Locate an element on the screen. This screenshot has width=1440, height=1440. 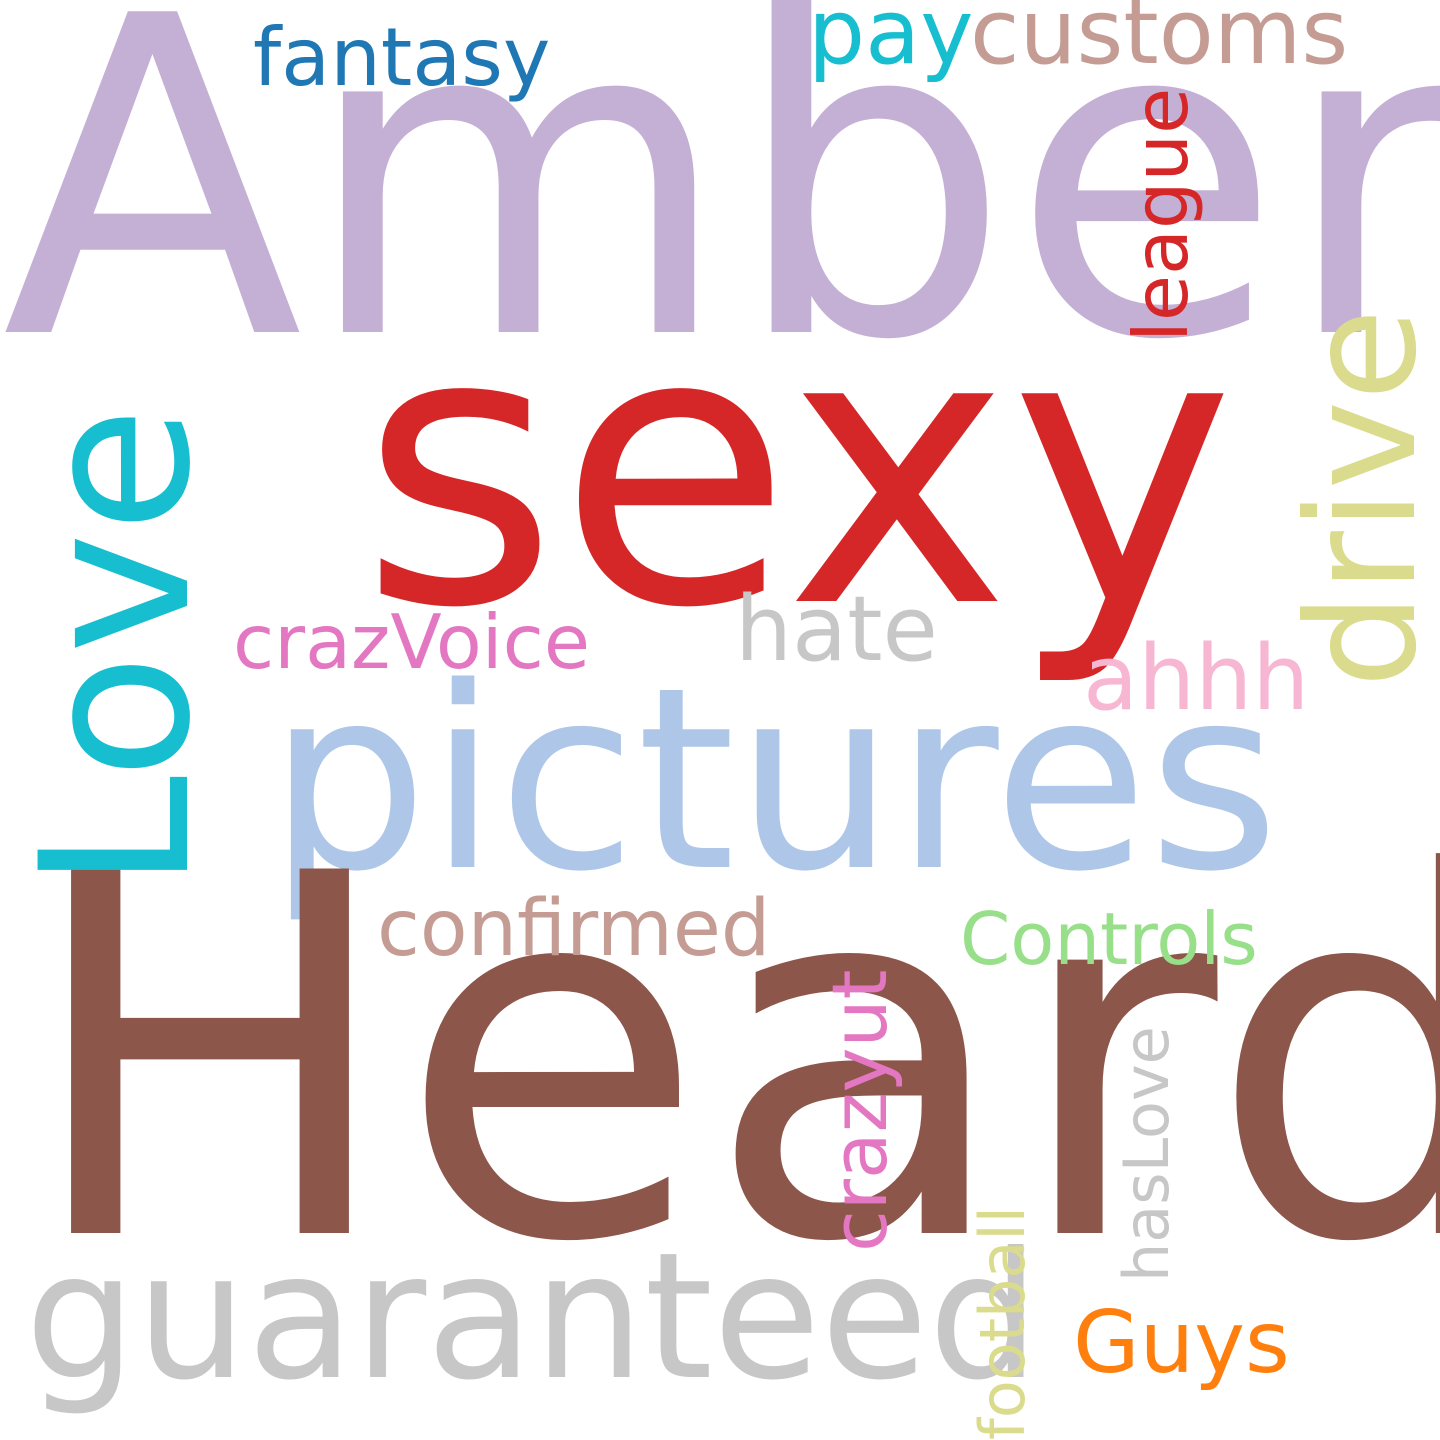
word-haslove: hasLove is located at coordinates (1146, 1154).